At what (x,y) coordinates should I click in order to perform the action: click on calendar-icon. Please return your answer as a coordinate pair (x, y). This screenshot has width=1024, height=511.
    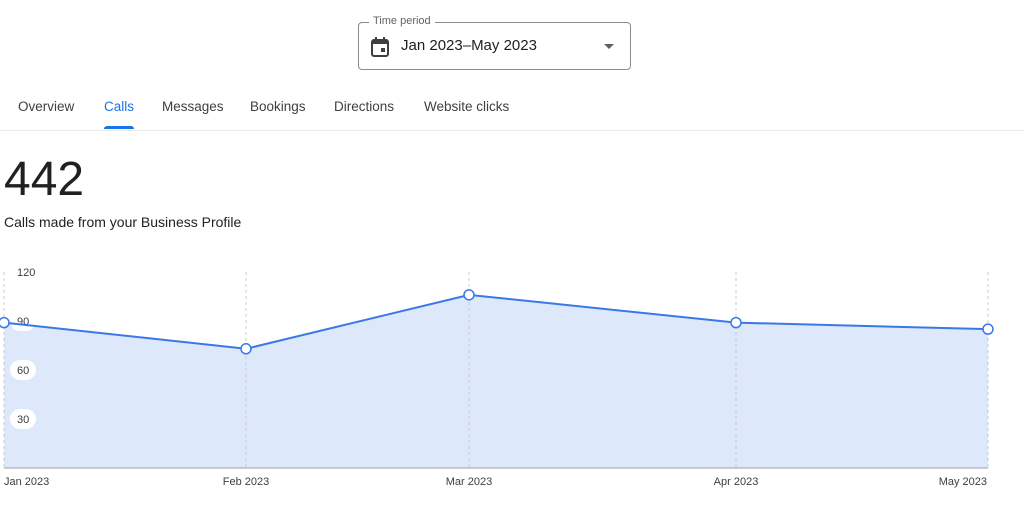
    Looking at the image, I should click on (380, 47).